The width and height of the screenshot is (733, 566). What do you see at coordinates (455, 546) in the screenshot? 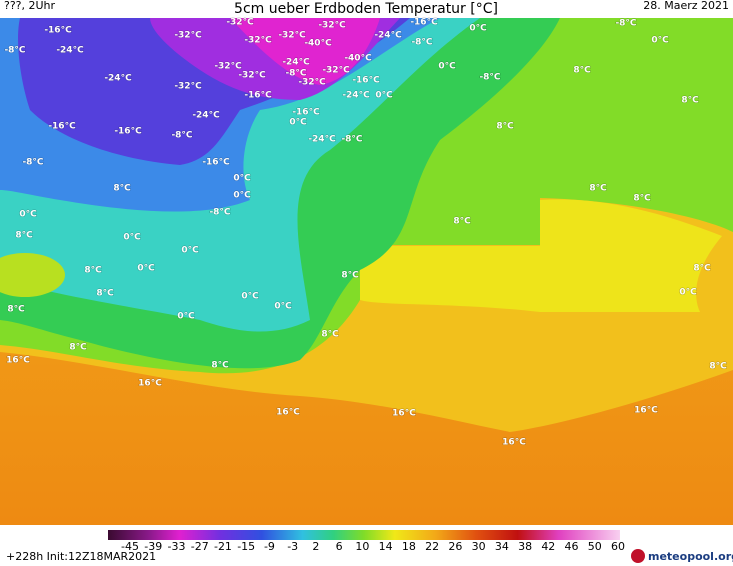
I see `colorbar-tick-label: 26` at bounding box center [455, 546].